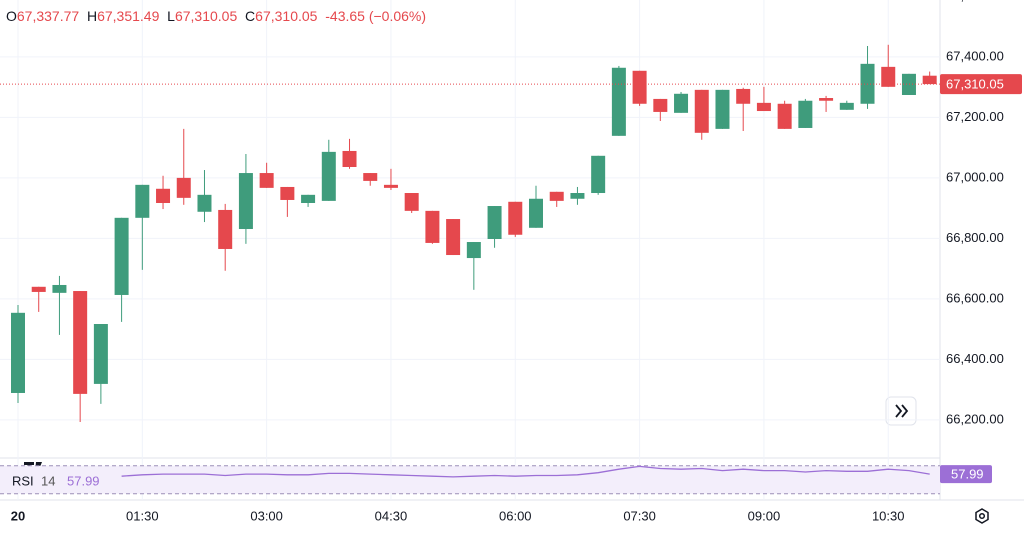  Describe the element at coordinates (171, 16) in the screenshot. I see `low-key: L` at that location.